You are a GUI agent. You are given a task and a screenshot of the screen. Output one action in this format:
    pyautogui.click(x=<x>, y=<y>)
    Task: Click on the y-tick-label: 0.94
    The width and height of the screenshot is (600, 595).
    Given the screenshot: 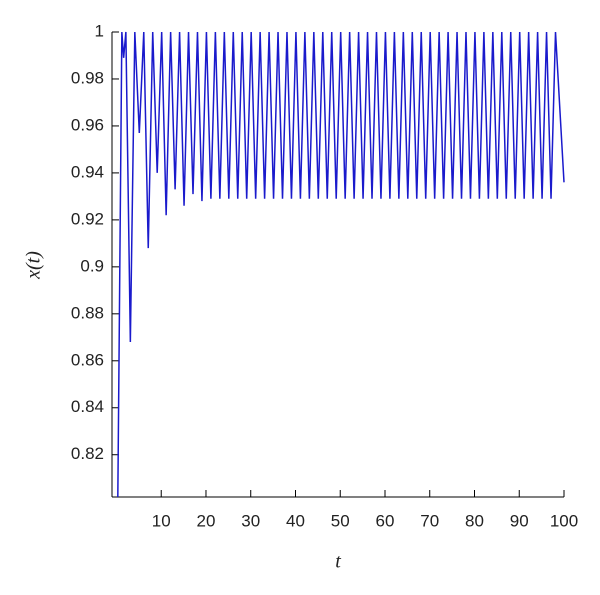 What is the action you would take?
    pyautogui.click(x=87, y=171)
    